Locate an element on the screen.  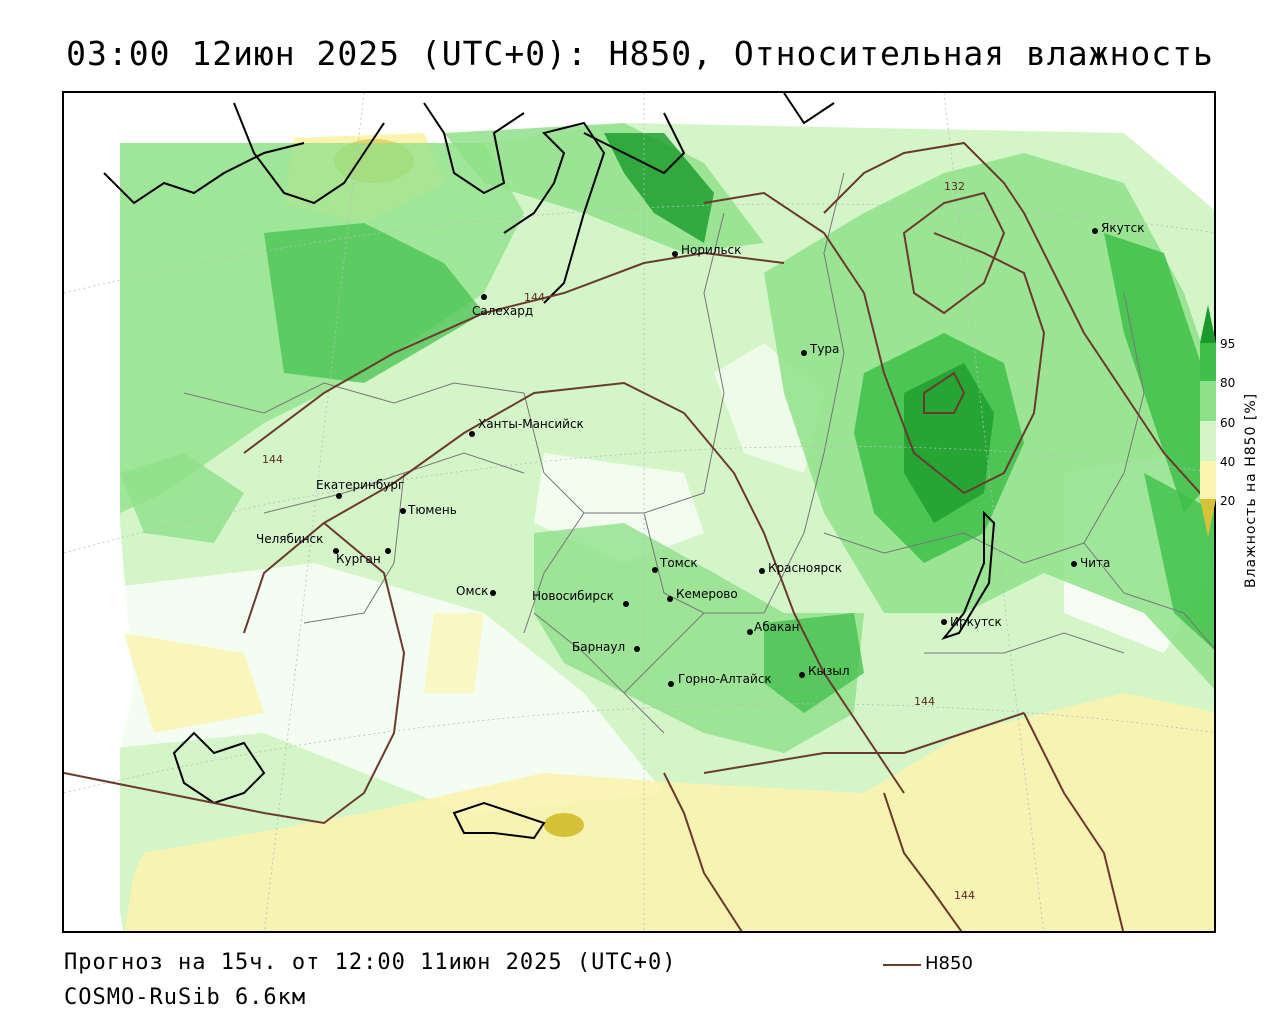
city-dot-khanty-mansiysk is located at coordinates (472, 434).